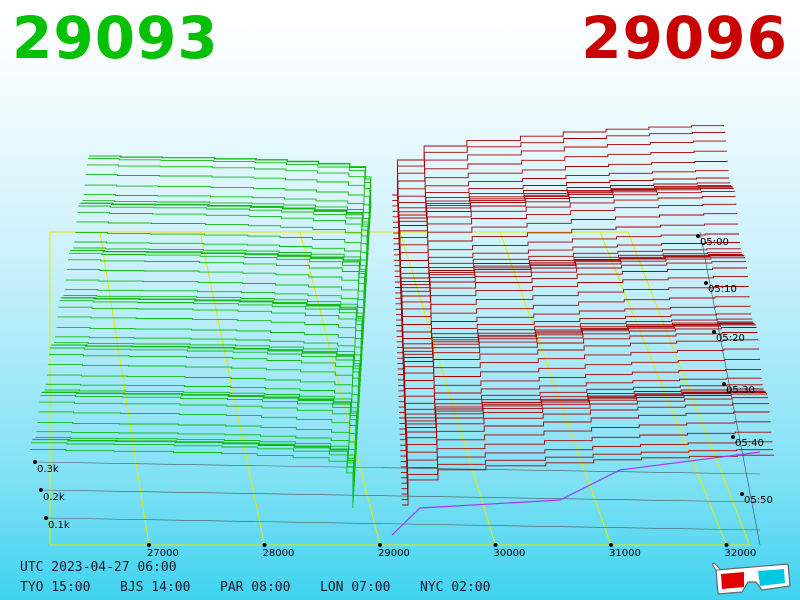  I want to click on price-tick-label: 29000, so click(394, 553).